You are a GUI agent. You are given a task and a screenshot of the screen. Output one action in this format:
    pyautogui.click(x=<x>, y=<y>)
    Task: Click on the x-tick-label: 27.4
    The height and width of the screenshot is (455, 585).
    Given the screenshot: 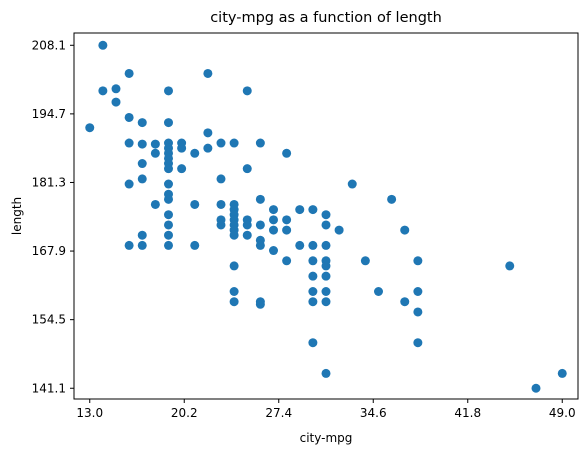 What is the action you would take?
    pyautogui.click(x=278, y=413)
    